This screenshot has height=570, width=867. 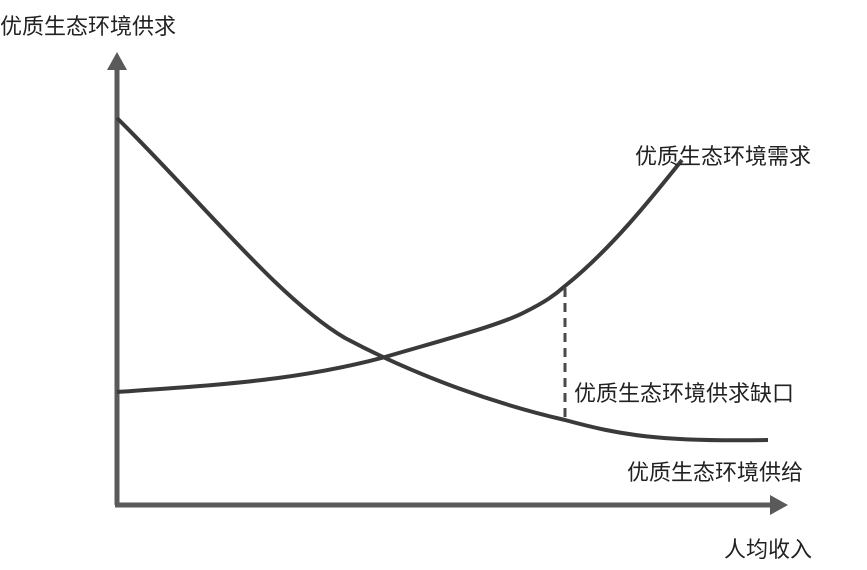 I want to click on y-axis-arrow, so click(x=117, y=61).